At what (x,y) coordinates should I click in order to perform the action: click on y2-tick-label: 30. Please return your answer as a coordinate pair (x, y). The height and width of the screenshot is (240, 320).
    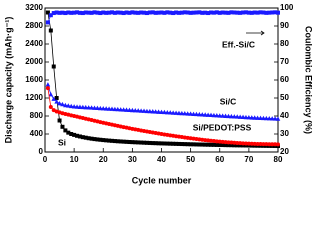
    Looking at the image, I should click on (284, 133).